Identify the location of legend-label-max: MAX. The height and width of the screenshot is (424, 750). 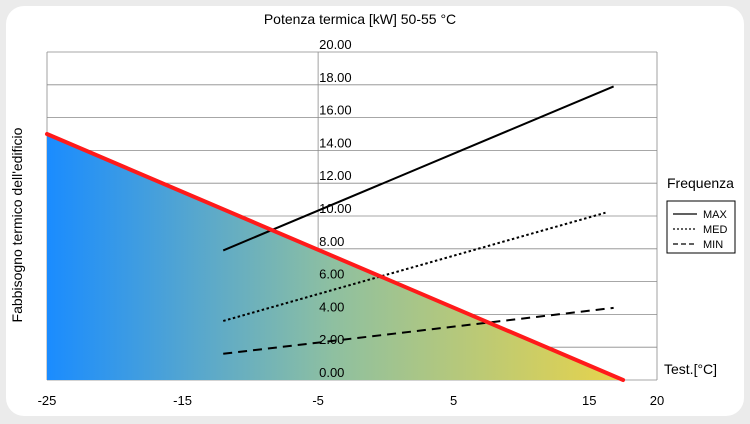
(715, 215).